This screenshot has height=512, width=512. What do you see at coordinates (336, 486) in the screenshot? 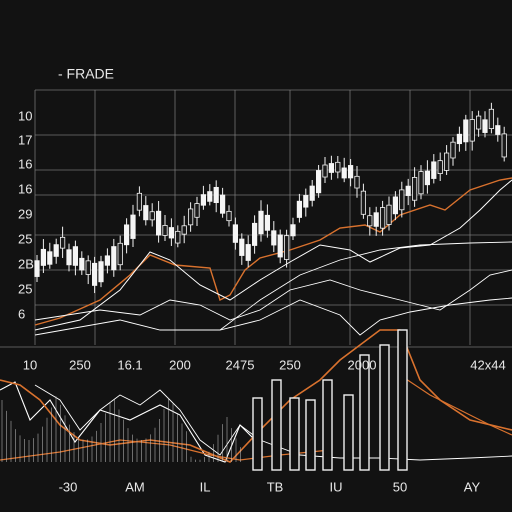
I see `bottom-label: IU` at bounding box center [336, 486].